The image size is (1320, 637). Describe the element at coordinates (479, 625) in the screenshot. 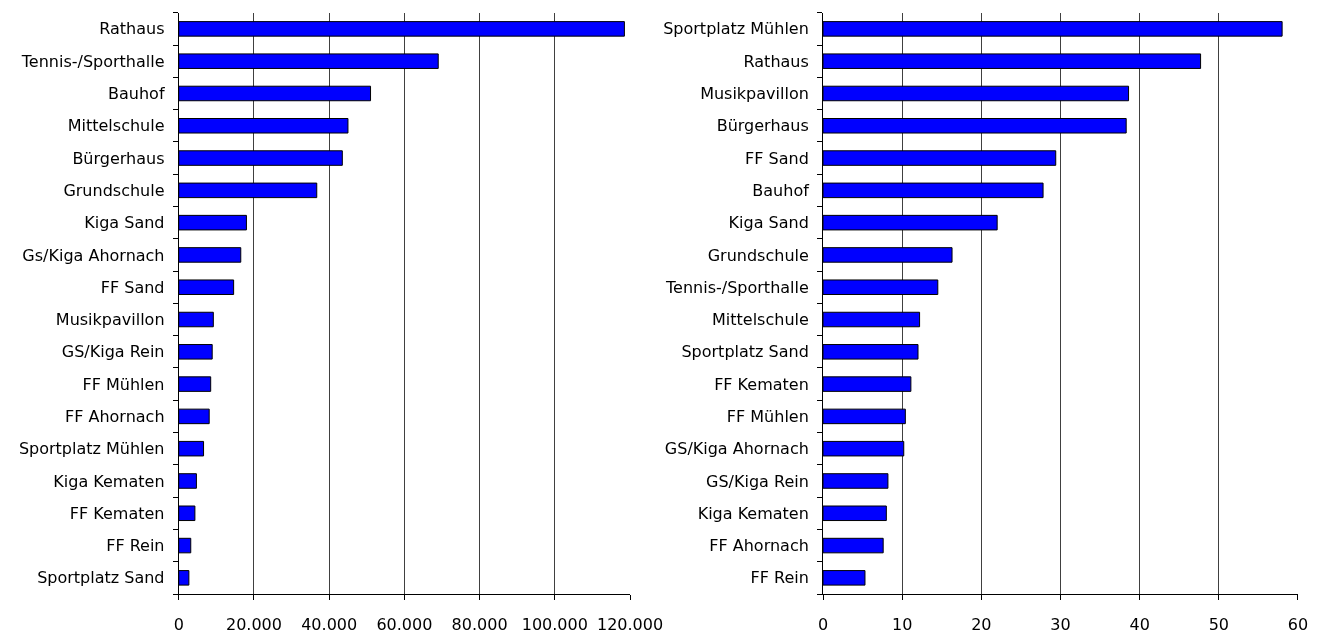

I see `x-tick-label: 80.000` at that location.